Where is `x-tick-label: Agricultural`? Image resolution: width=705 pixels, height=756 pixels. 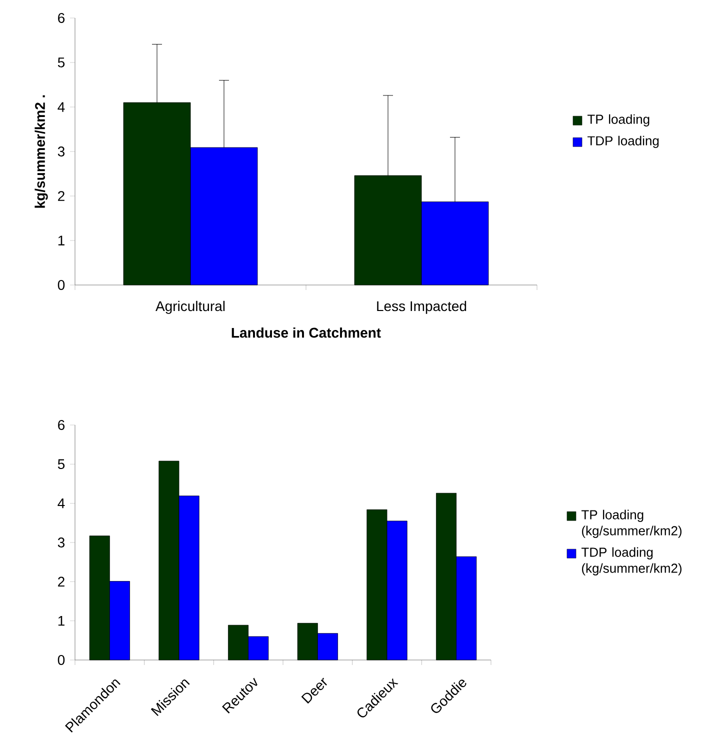 x-tick-label: Agricultural is located at coordinates (189, 307).